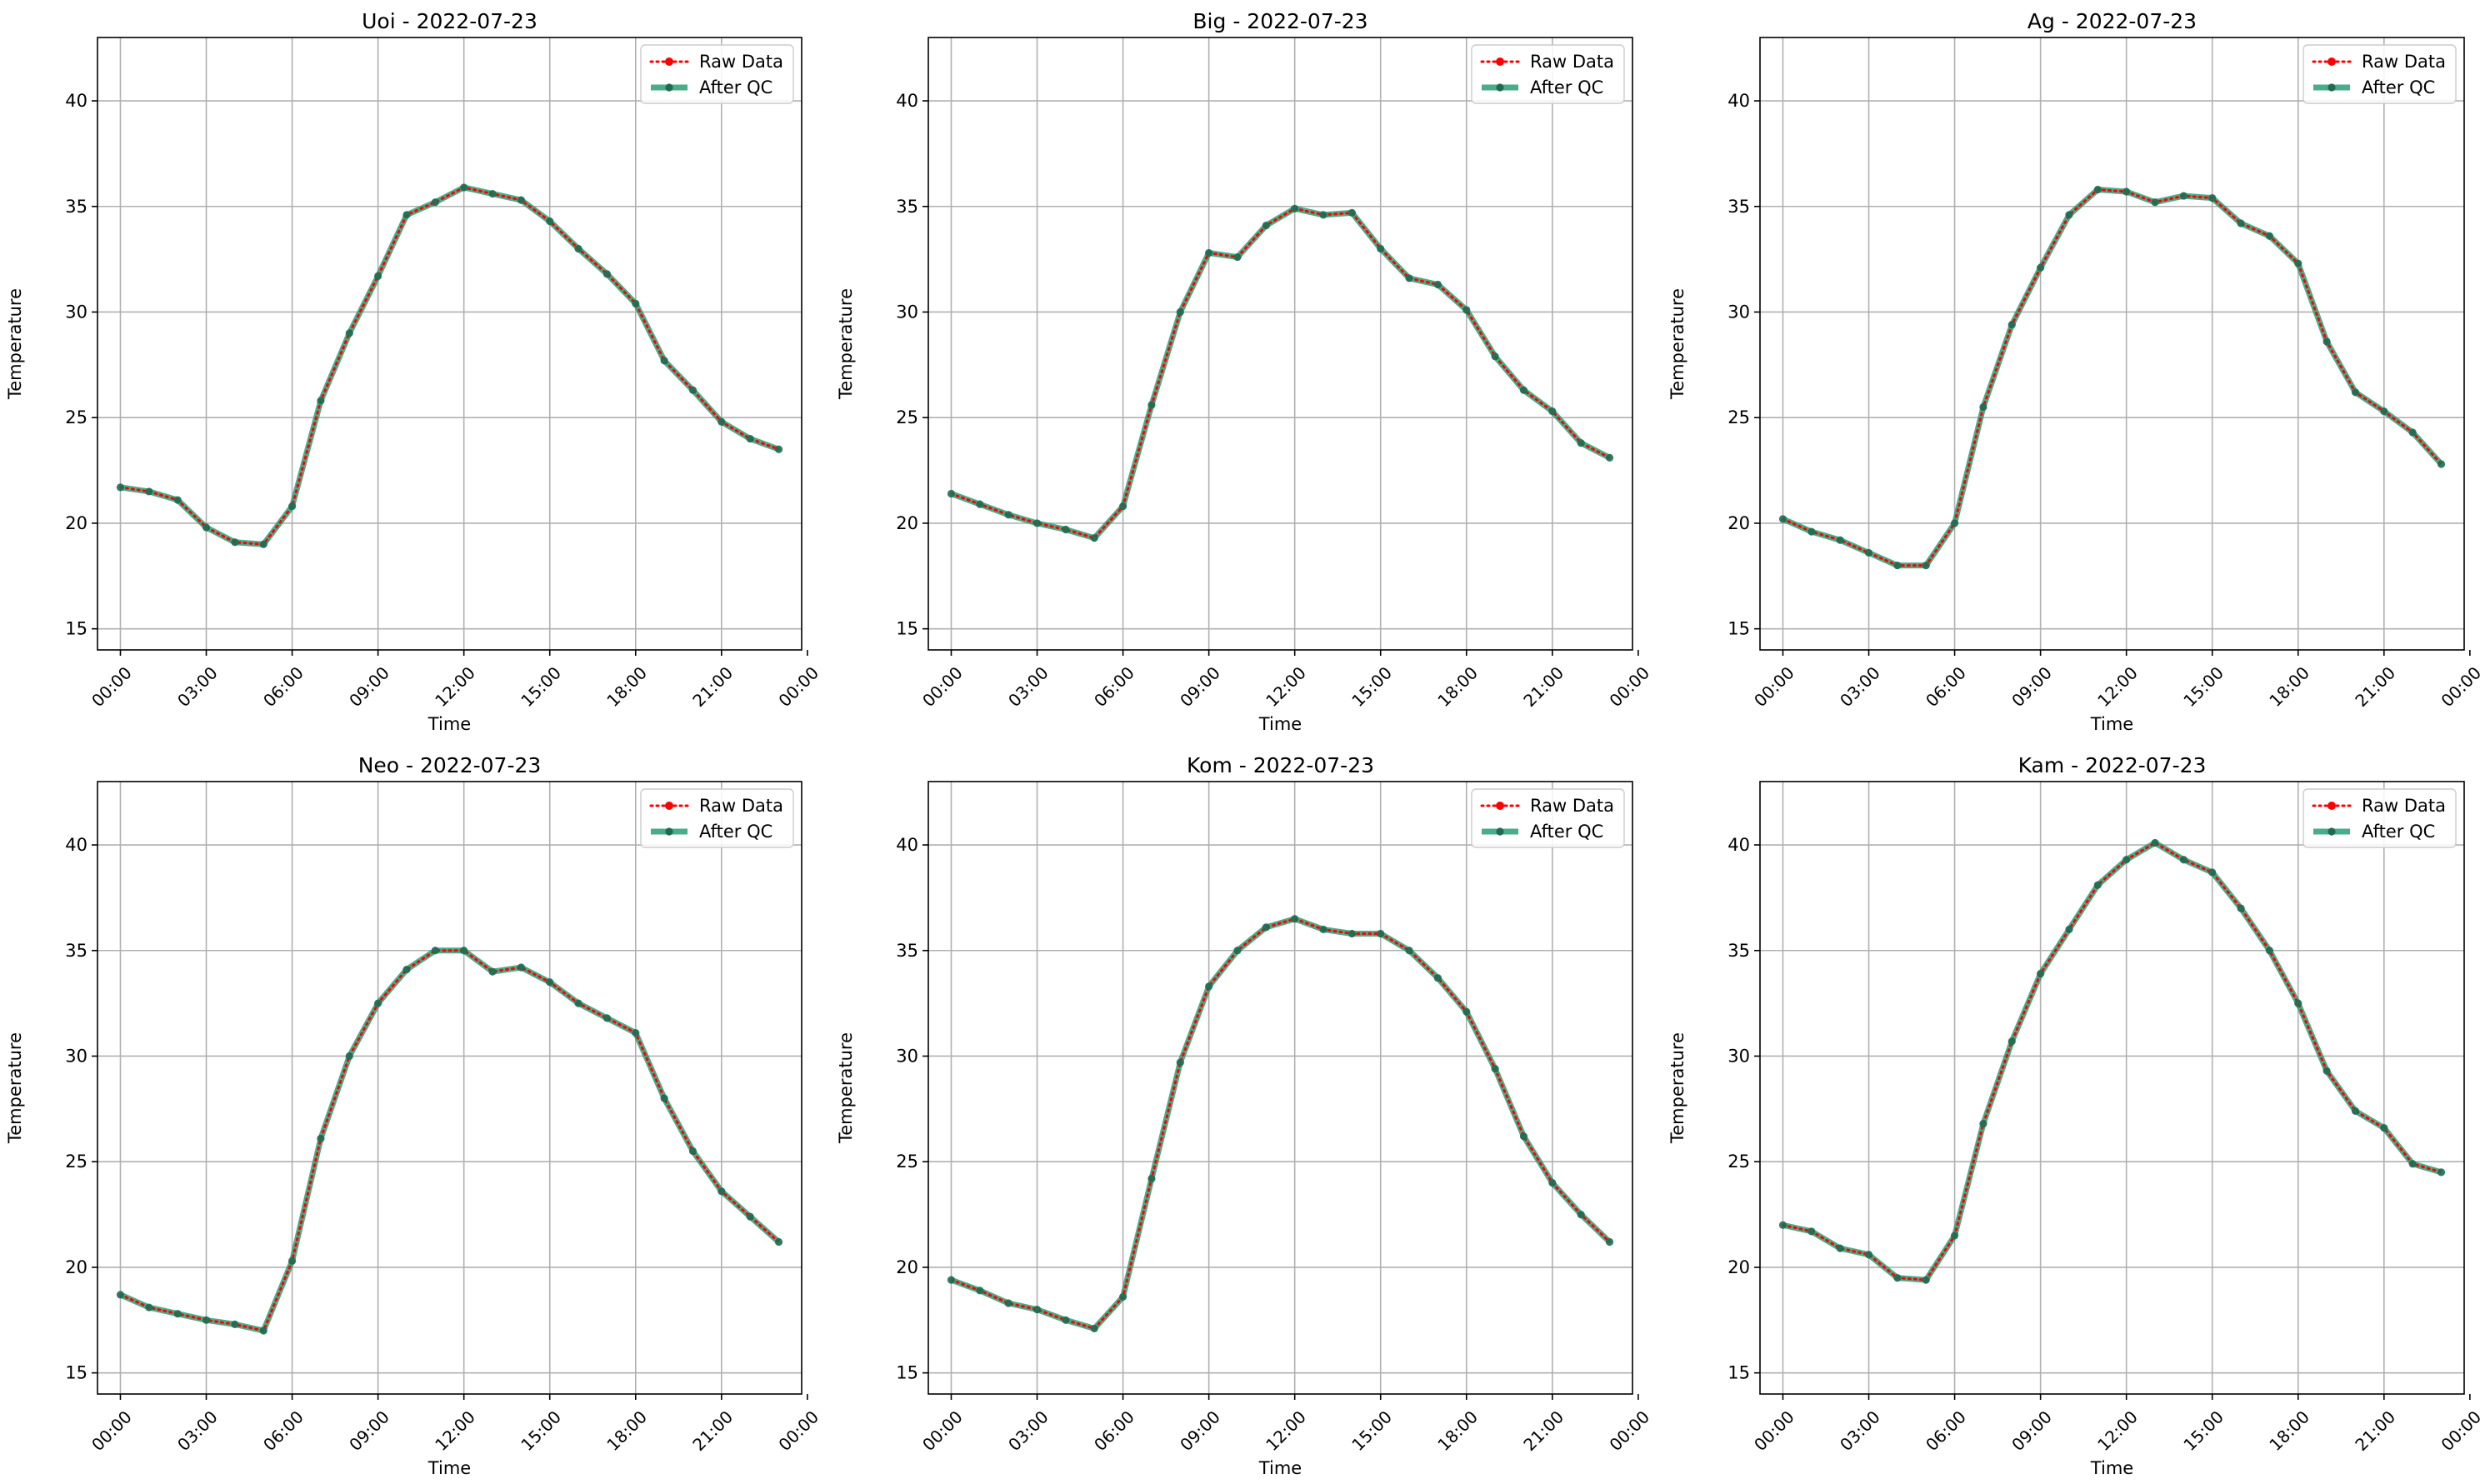 Image resolution: width=2485 pixels, height=1484 pixels. Describe the element at coordinates (76, 417) in the screenshot. I see `y-tick-label: 25` at that location.